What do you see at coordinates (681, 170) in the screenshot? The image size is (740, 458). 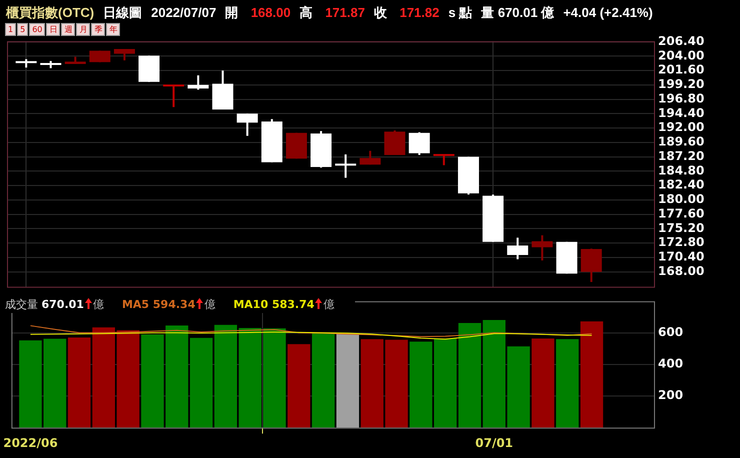 I see `y-tick-label: 184.80` at bounding box center [681, 170].